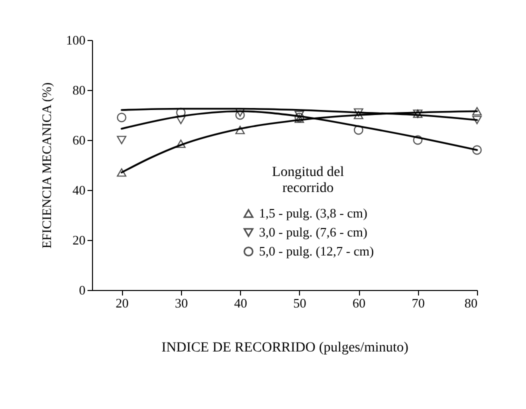 The width and height of the screenshot is (526, 409). Describe the element at coordinates (46, 165) in the screenshot. I see `y-axis-title: EFICIENCIA MECANICA (%)` at that location.